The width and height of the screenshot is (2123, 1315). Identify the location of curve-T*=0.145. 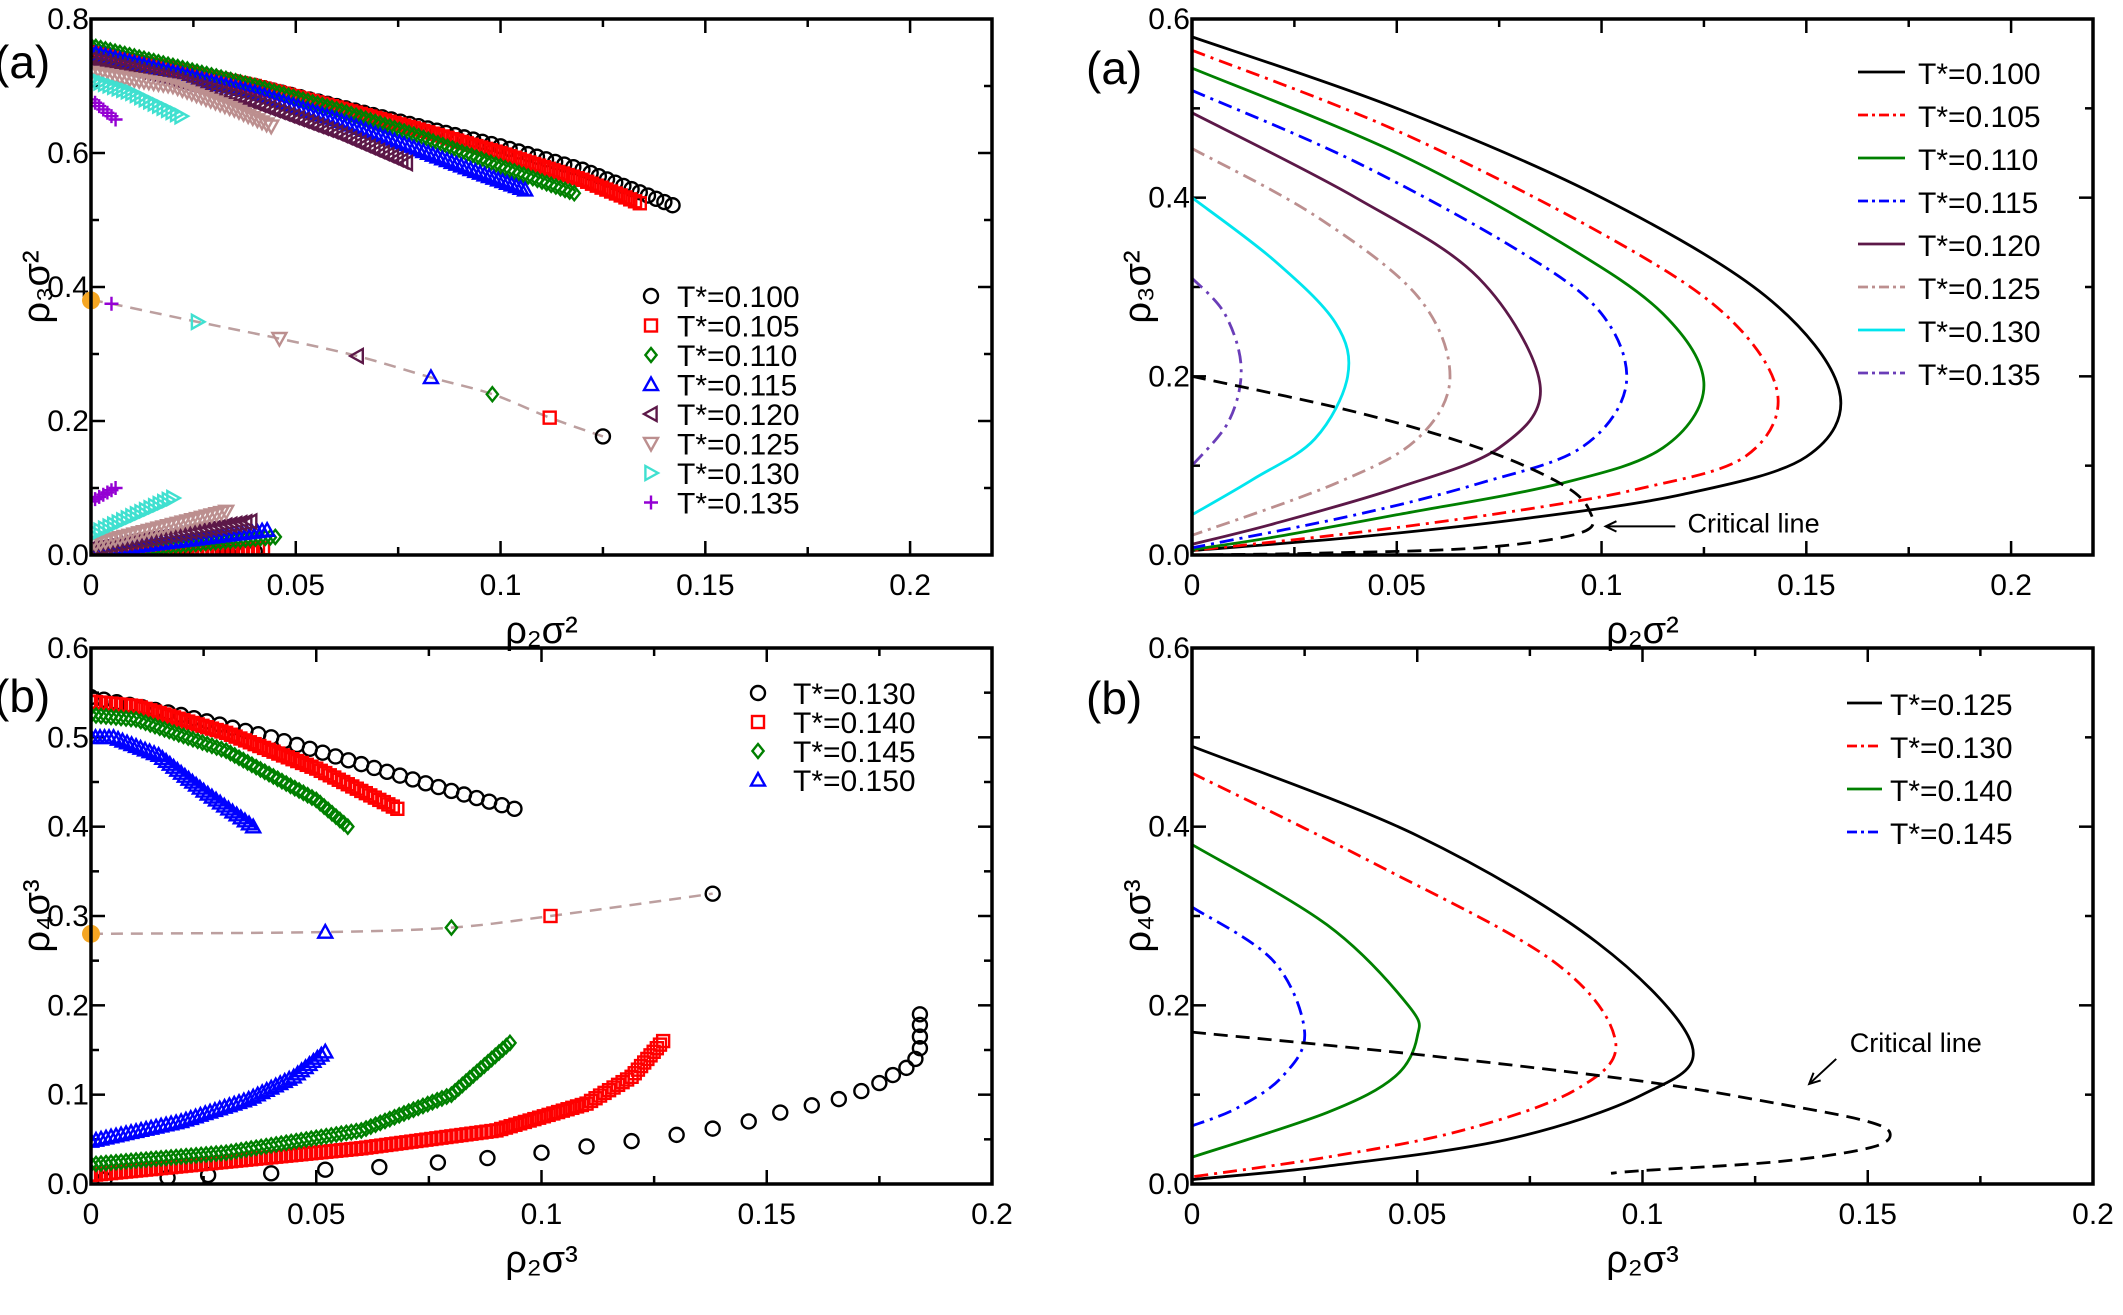
(1249, 1016).